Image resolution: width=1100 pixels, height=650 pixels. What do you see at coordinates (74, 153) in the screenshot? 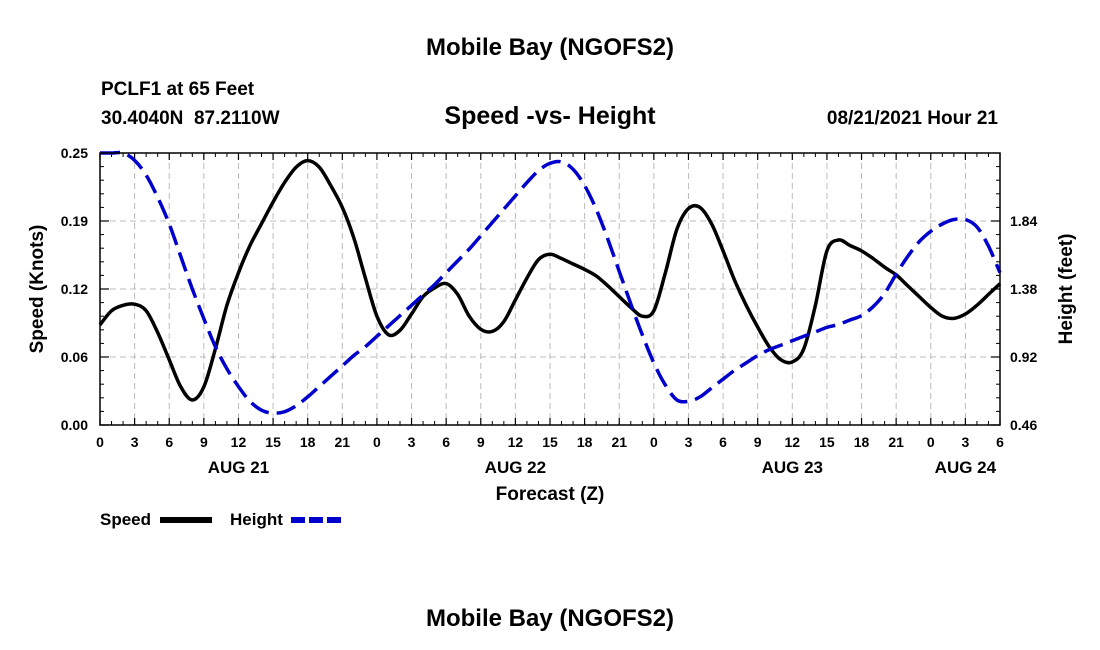
I see `y-left-tick-label: 0.25` at bounding box center [74, 153].